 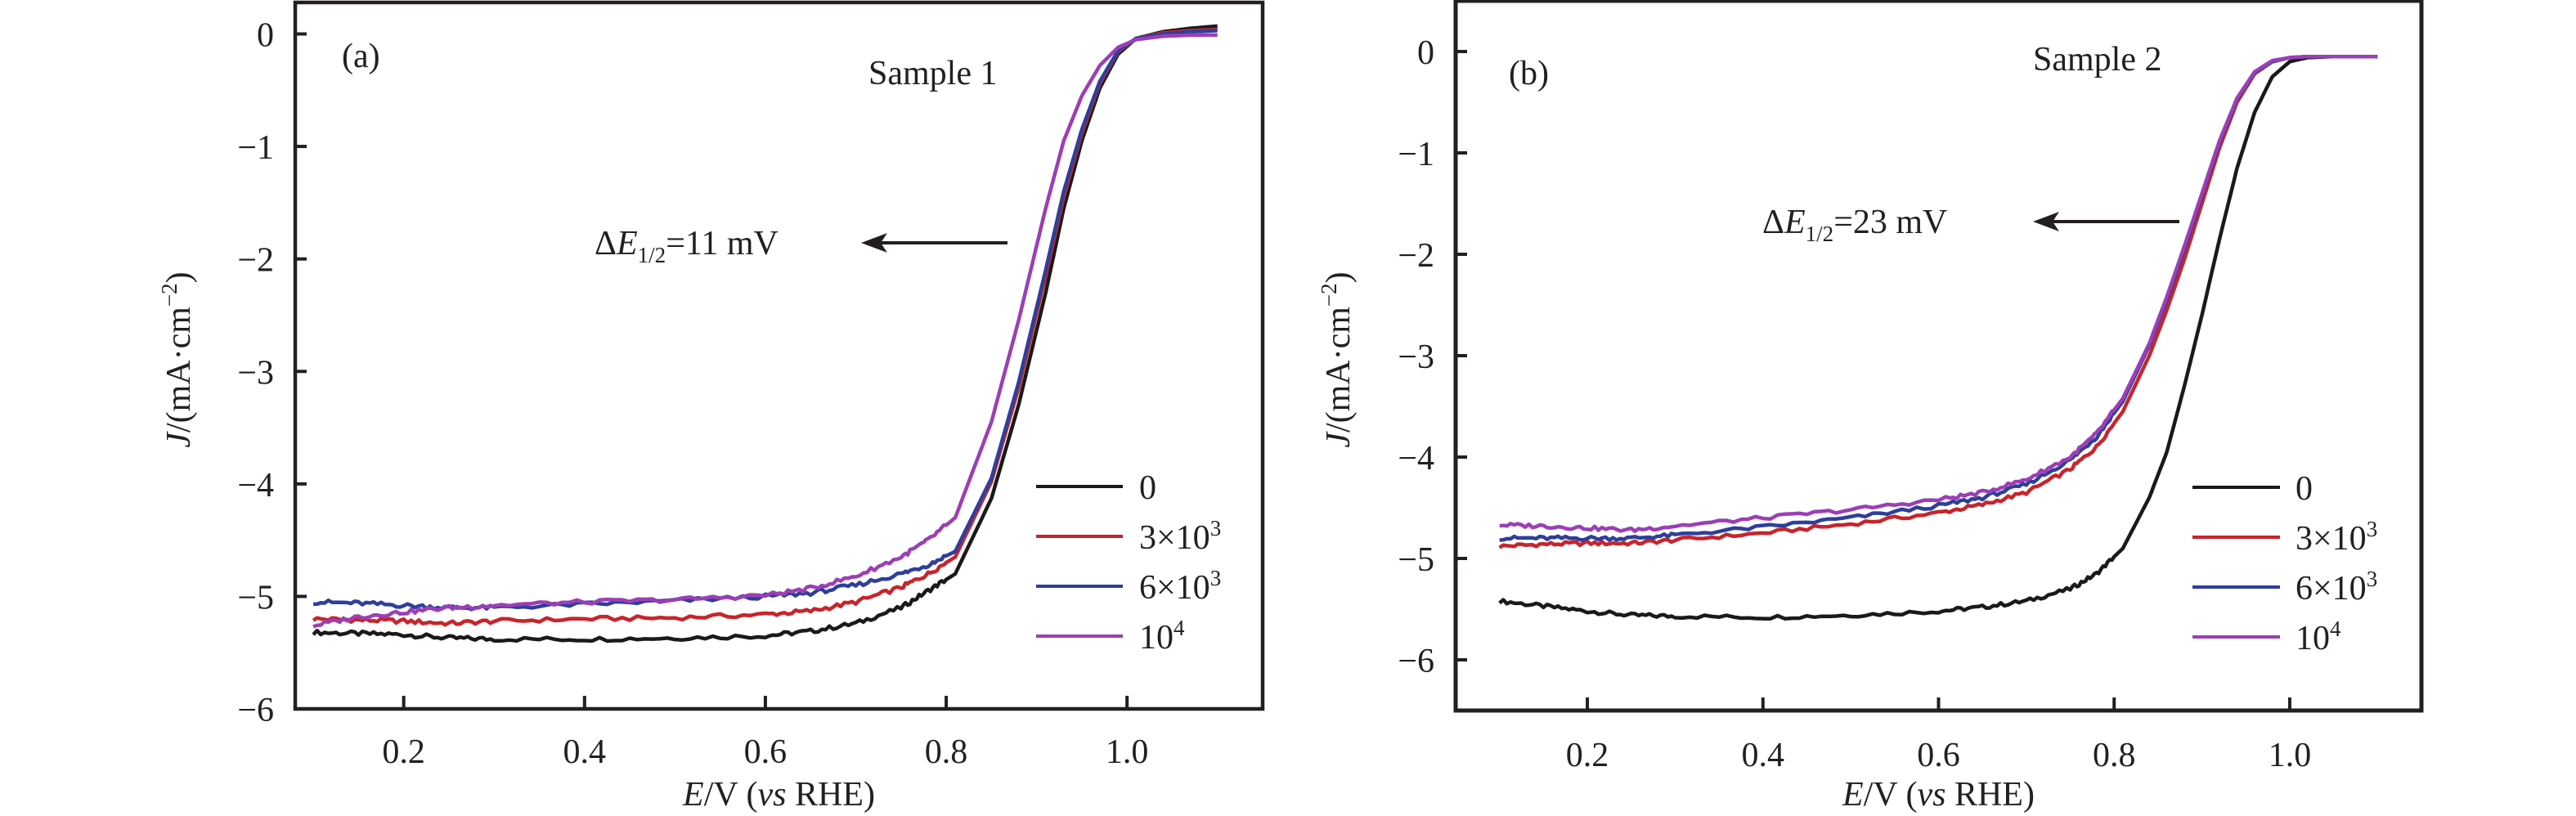 What do you see at coordinates (2097, 60) in the screenshot?
I see `chart-title: Sample 2` at bounding box center [2097, 60].